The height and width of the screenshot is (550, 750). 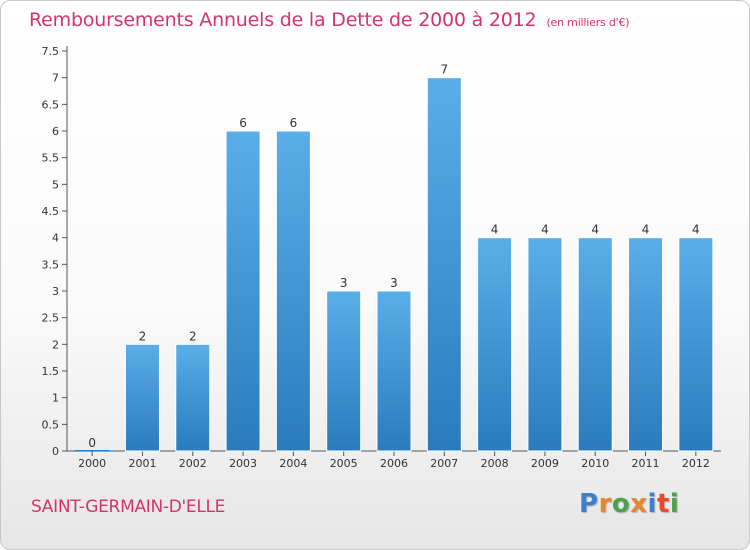 I want to click on proxiti-logo: Proxiti, so click(x=629, y=504).